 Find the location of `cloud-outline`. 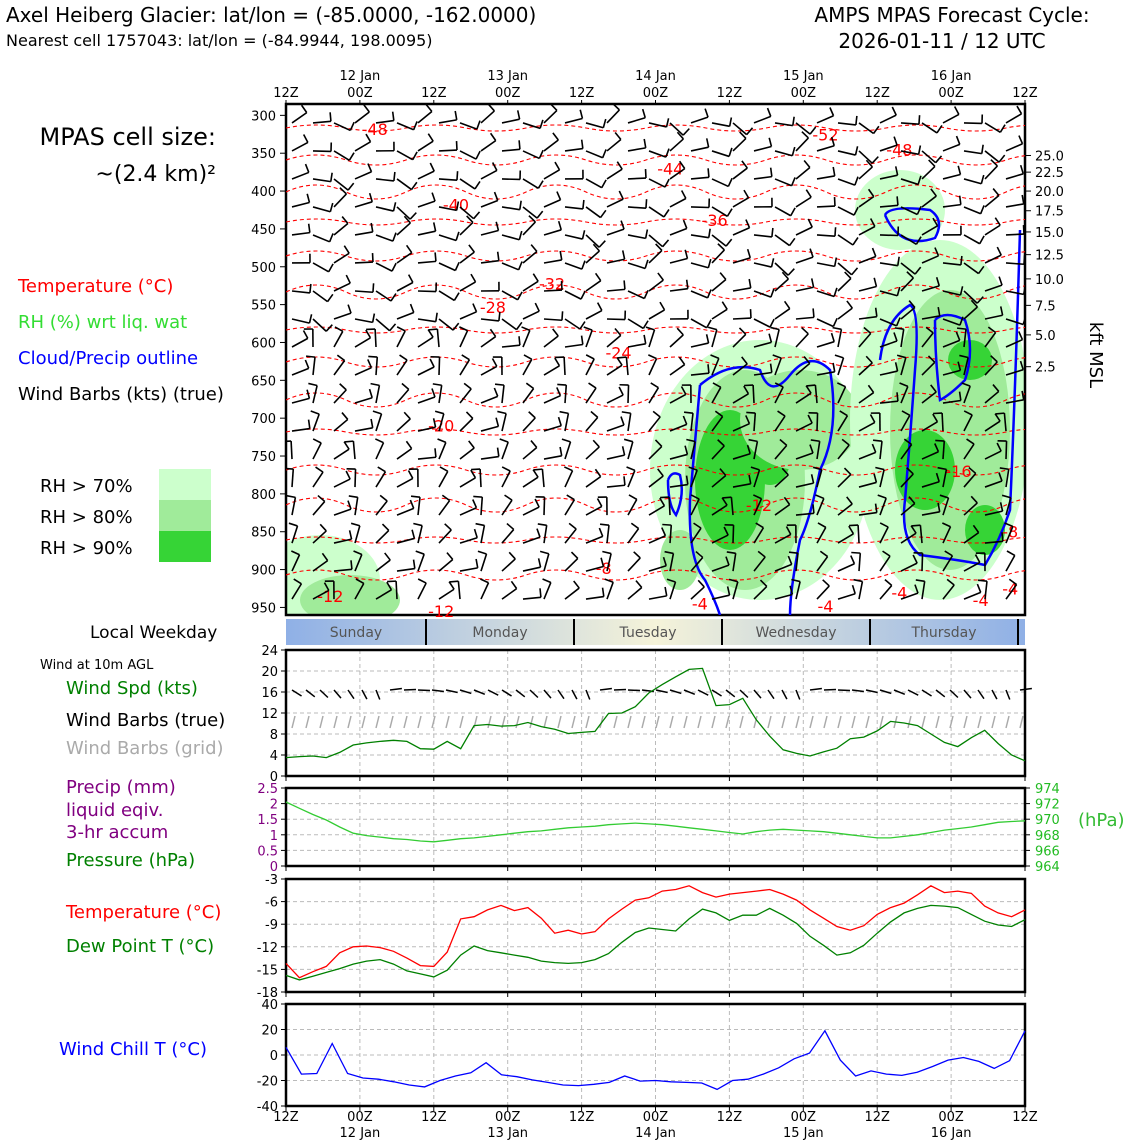

cloud-outline is located at coordinates (950, 398).